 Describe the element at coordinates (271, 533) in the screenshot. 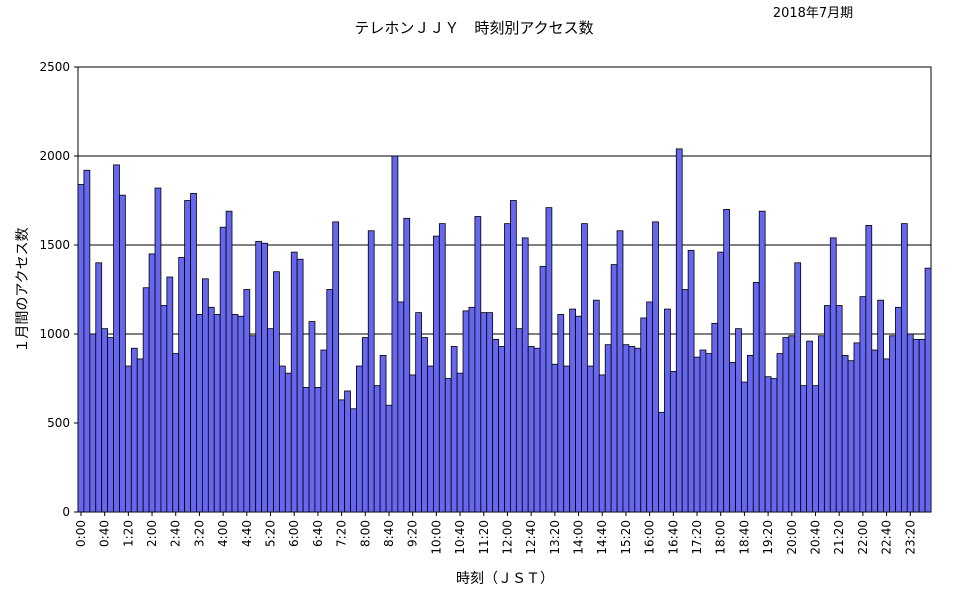

I see `x-tick-label: 5:20` at that location.